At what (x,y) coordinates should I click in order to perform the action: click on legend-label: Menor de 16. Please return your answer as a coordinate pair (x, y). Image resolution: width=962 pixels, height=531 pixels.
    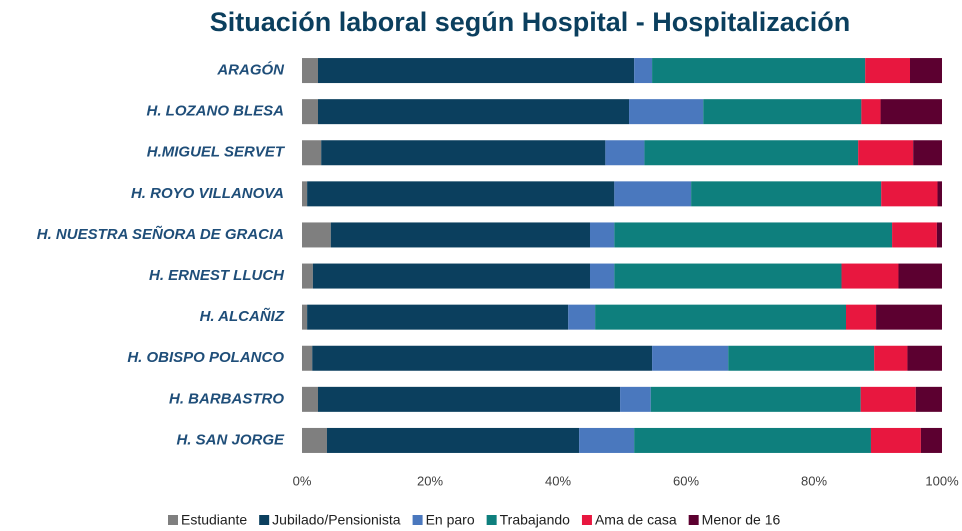
    Looking at the image, I should click on (741, 520).